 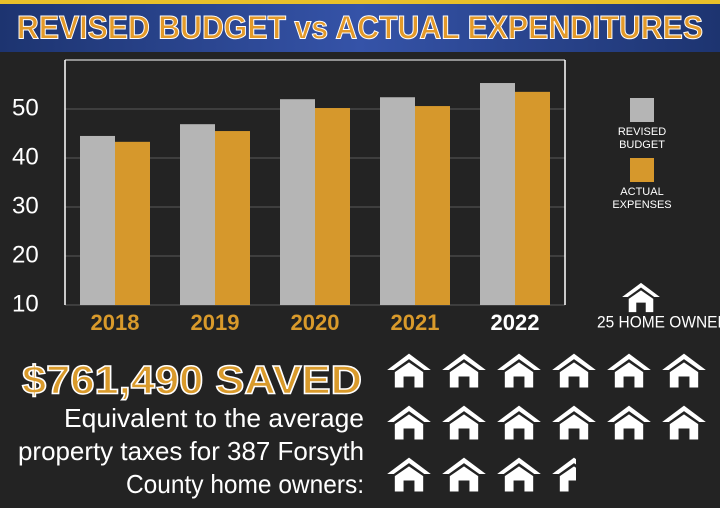 What do you see at coordinates (360, 2) in the screenshot?
I see `banner-border` at bounding box center [360, 2].